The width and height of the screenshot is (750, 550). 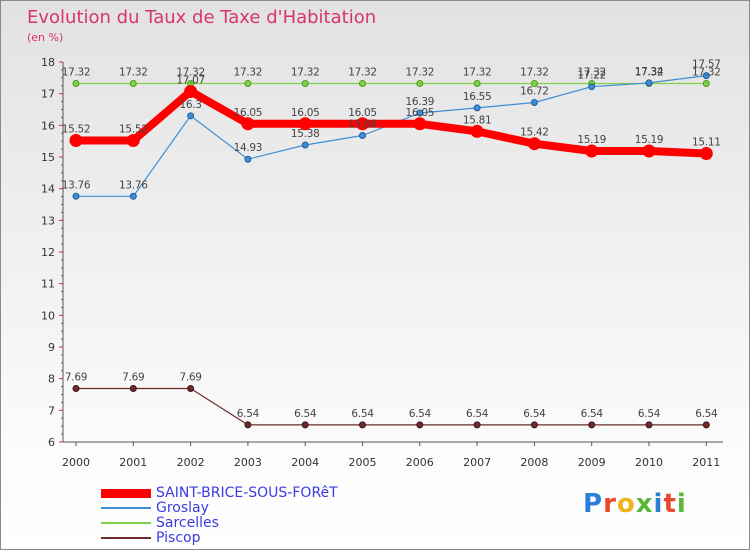 What do you see at coordinates (305, 134) in the screenshot?
I see `data-label: 15.38` at bounding box center [305, 134].